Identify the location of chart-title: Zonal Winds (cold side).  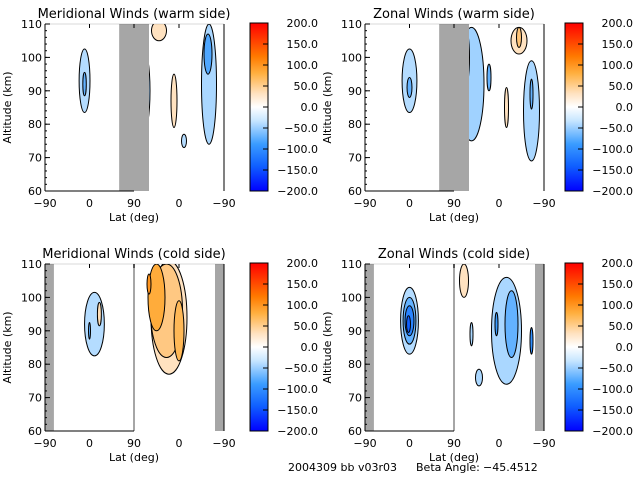
(454, 254).